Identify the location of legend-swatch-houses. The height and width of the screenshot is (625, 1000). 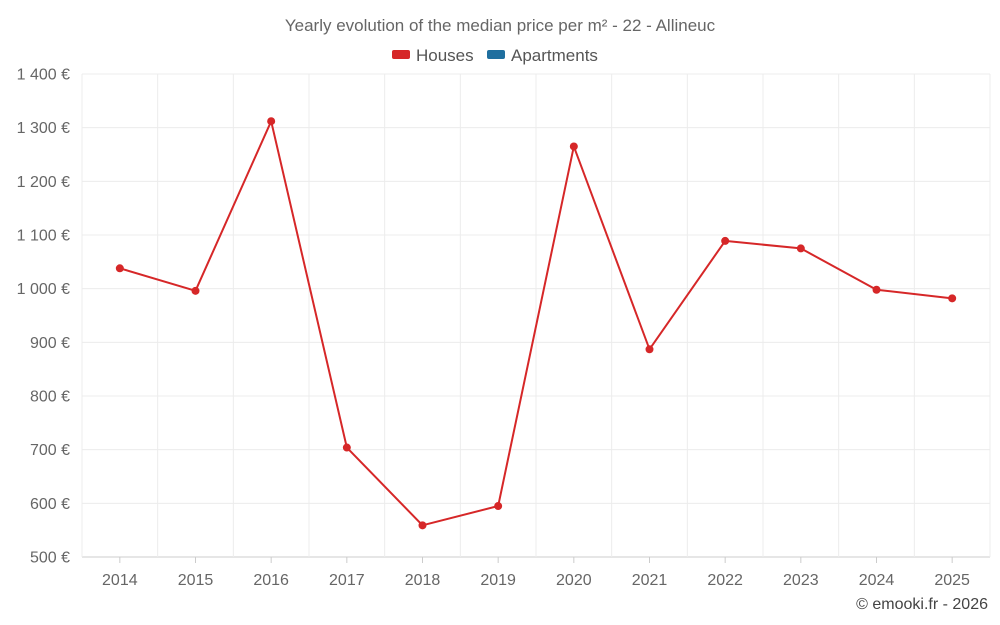
(401, 54).